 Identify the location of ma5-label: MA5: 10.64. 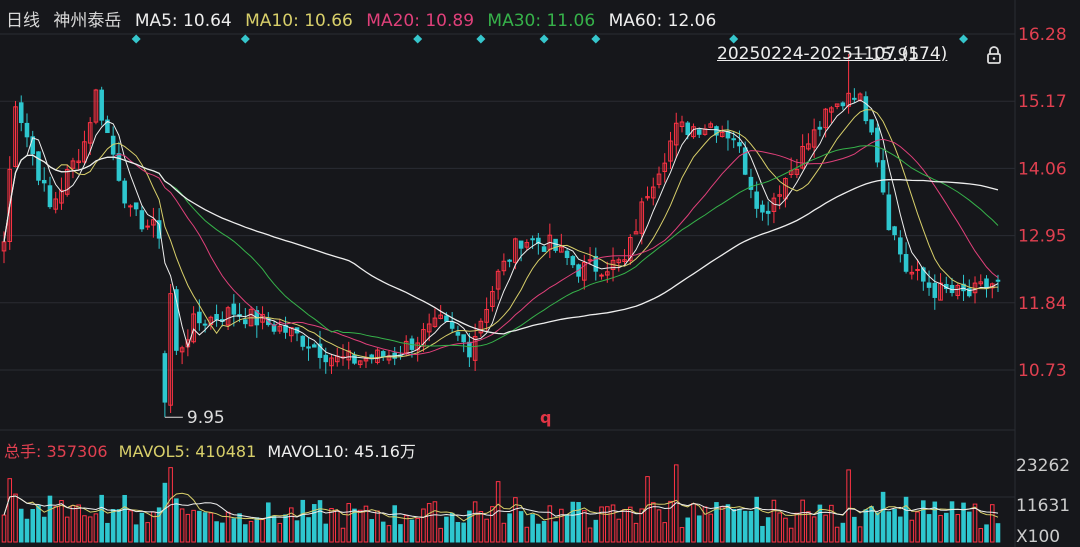
(183, 21).